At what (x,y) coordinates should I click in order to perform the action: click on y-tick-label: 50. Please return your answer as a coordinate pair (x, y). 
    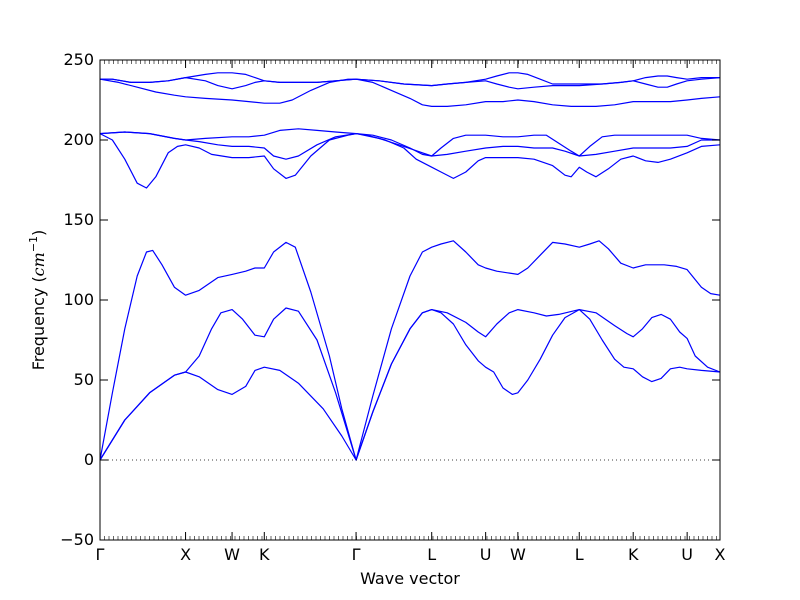
    Looking at the image, I should click on (84, 379).